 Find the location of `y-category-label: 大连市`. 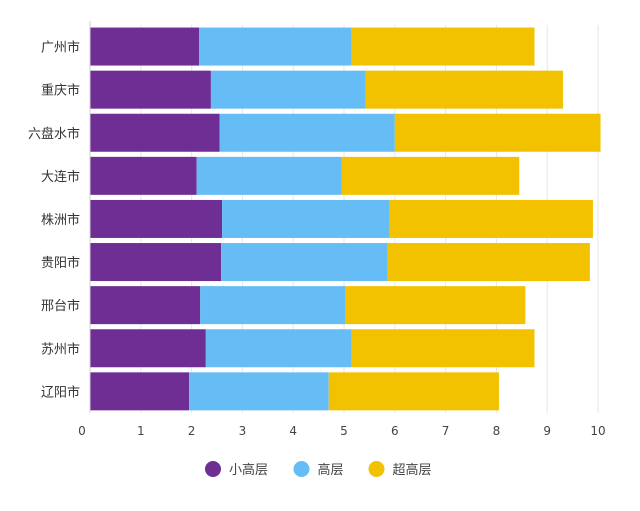

y-category-label: 大连市 is located at coordinates (60, 177).